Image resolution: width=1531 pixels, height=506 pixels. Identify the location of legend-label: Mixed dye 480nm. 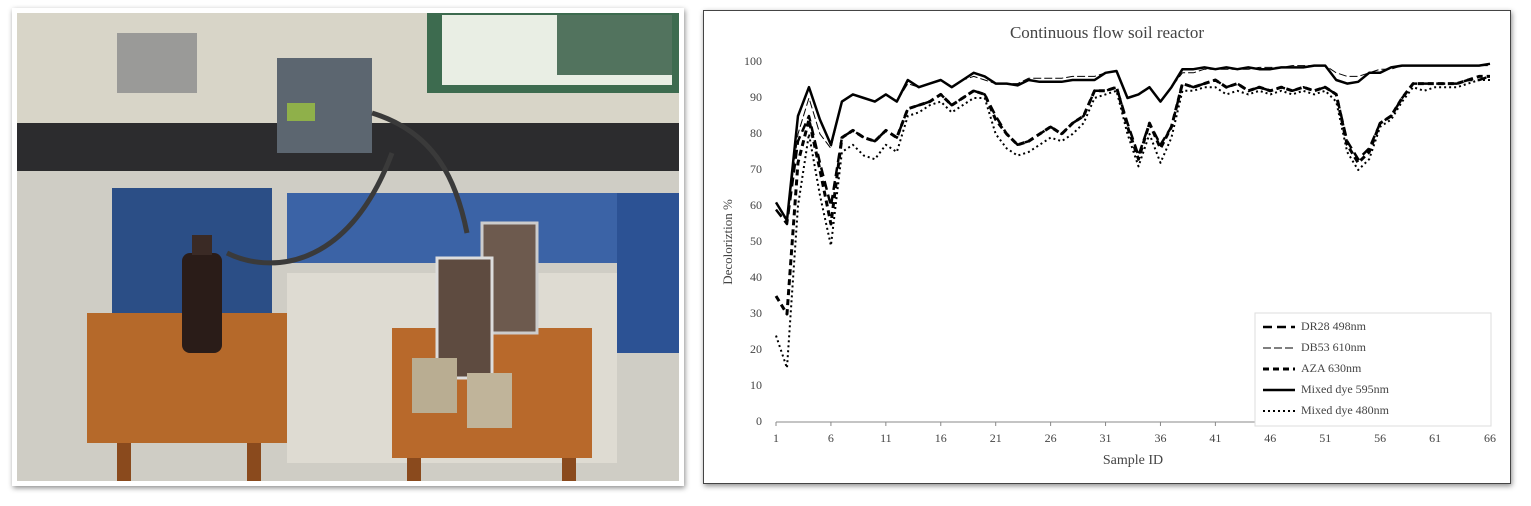
(1345, 410).